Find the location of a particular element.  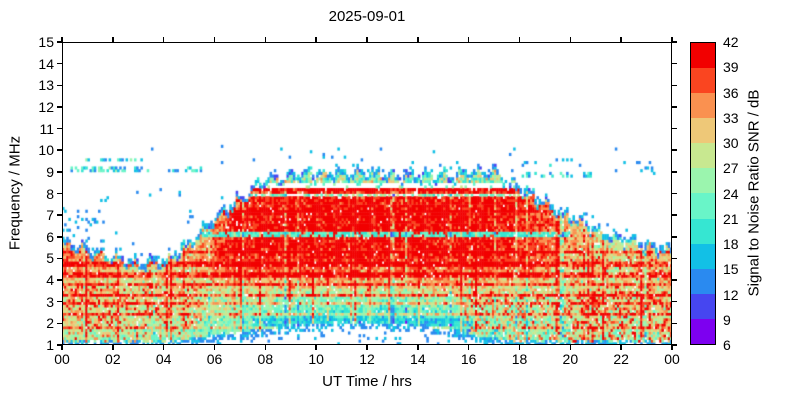

colorbar-tick-label: 33 is located at coordinates (731, 117).